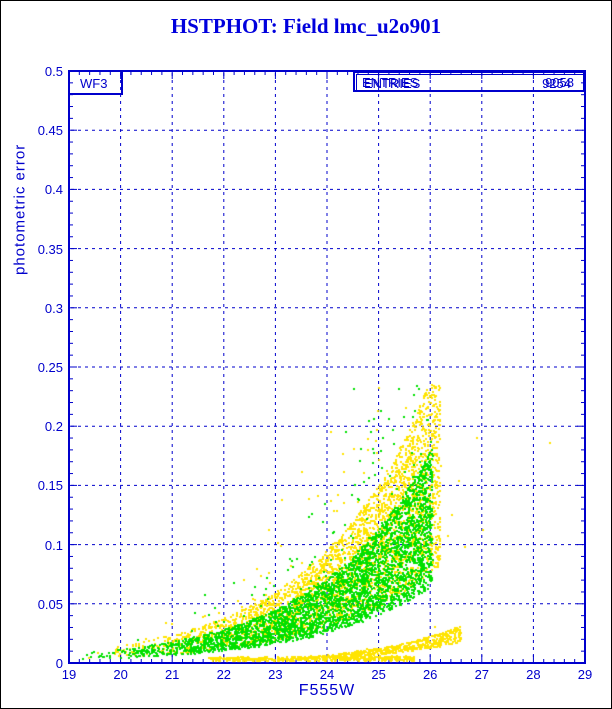  I want to click on chip-label: WF3, so click(94, 83).